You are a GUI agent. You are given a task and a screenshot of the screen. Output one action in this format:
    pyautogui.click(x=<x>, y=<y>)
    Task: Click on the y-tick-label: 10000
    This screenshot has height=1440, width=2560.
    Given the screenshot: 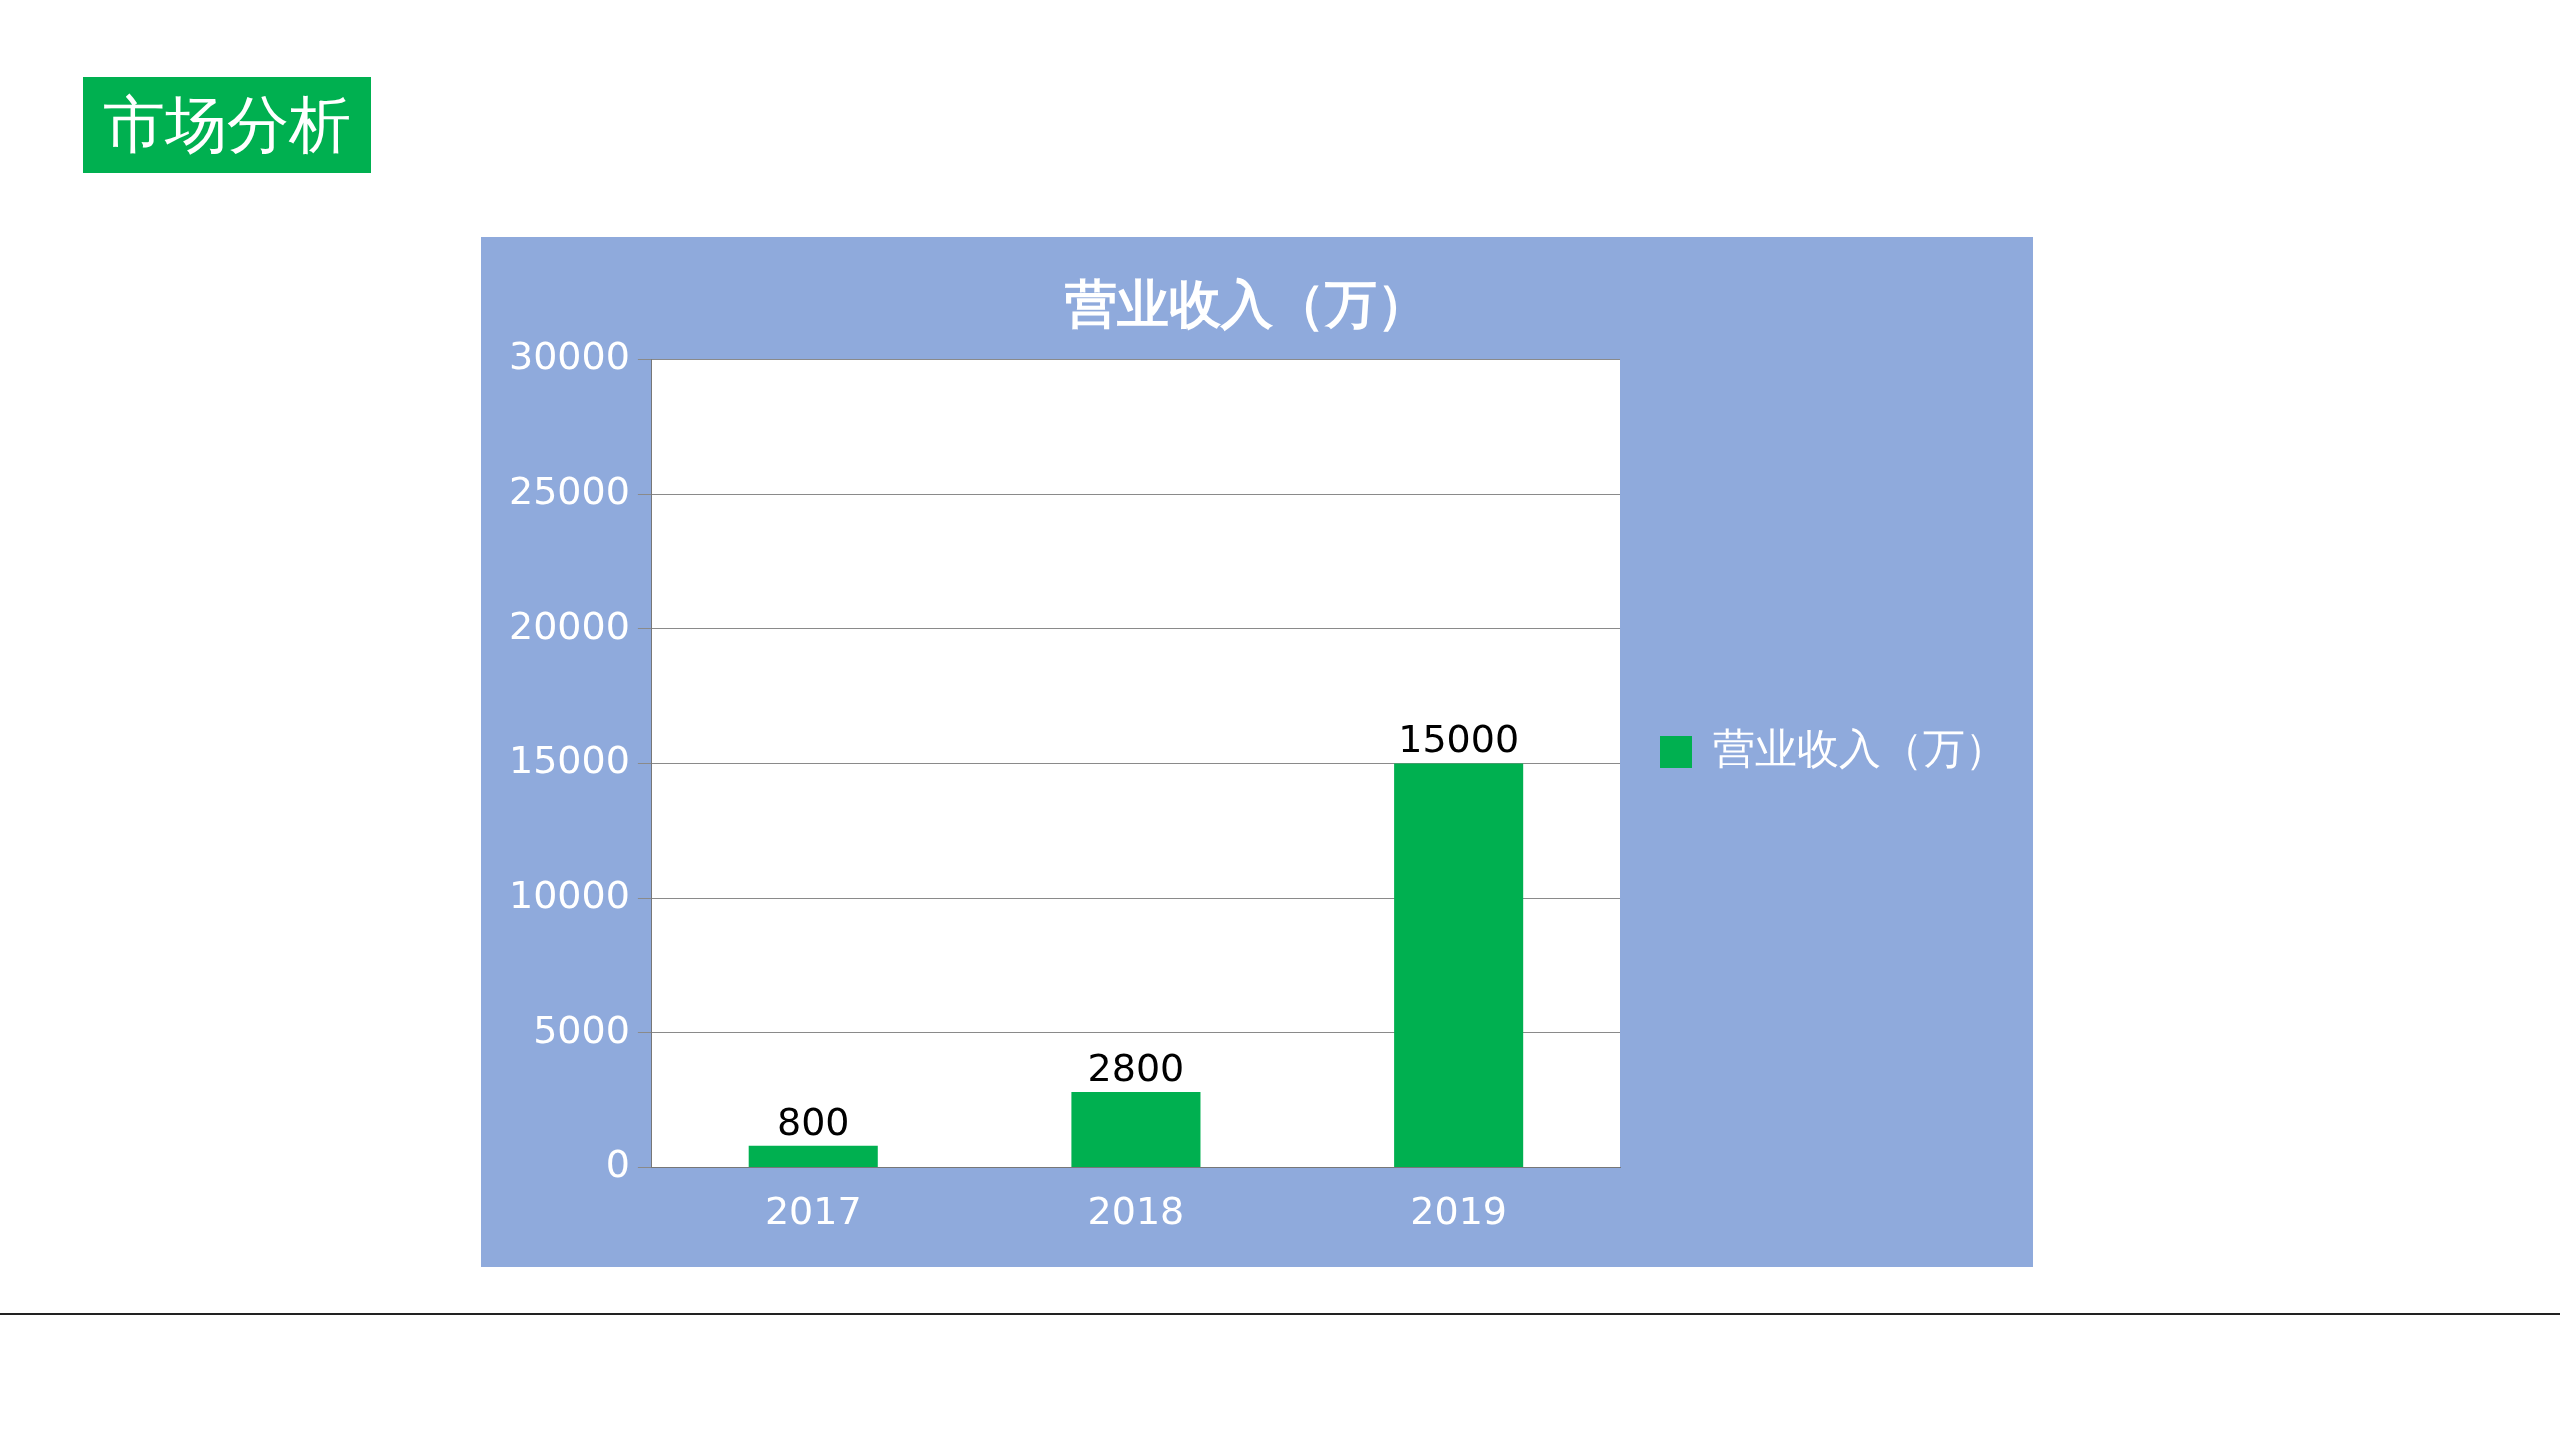 What is the action you would take?
    pyautogui.click(x=569, y=894)
    